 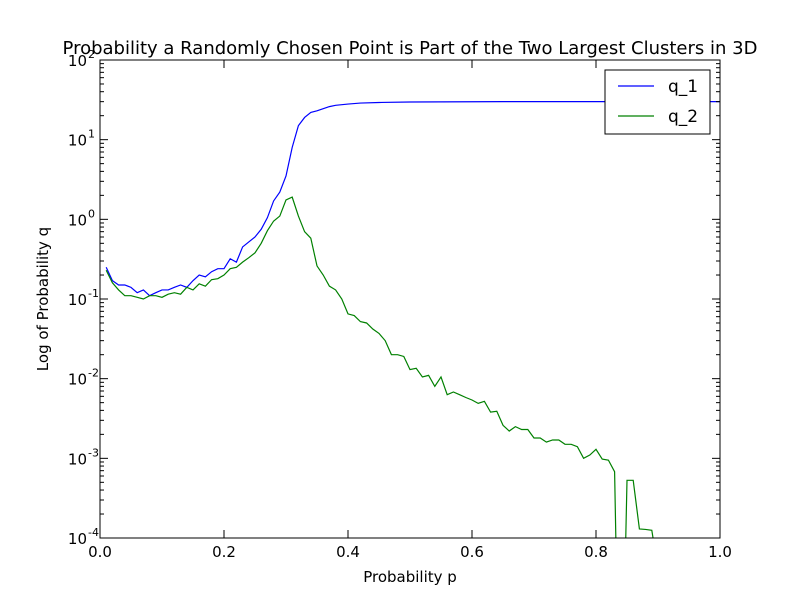 What do you see at coordinates (93, 452) in the screenshot?
I see `y-tick-exponent: -3` at bounding box center [93, 452].